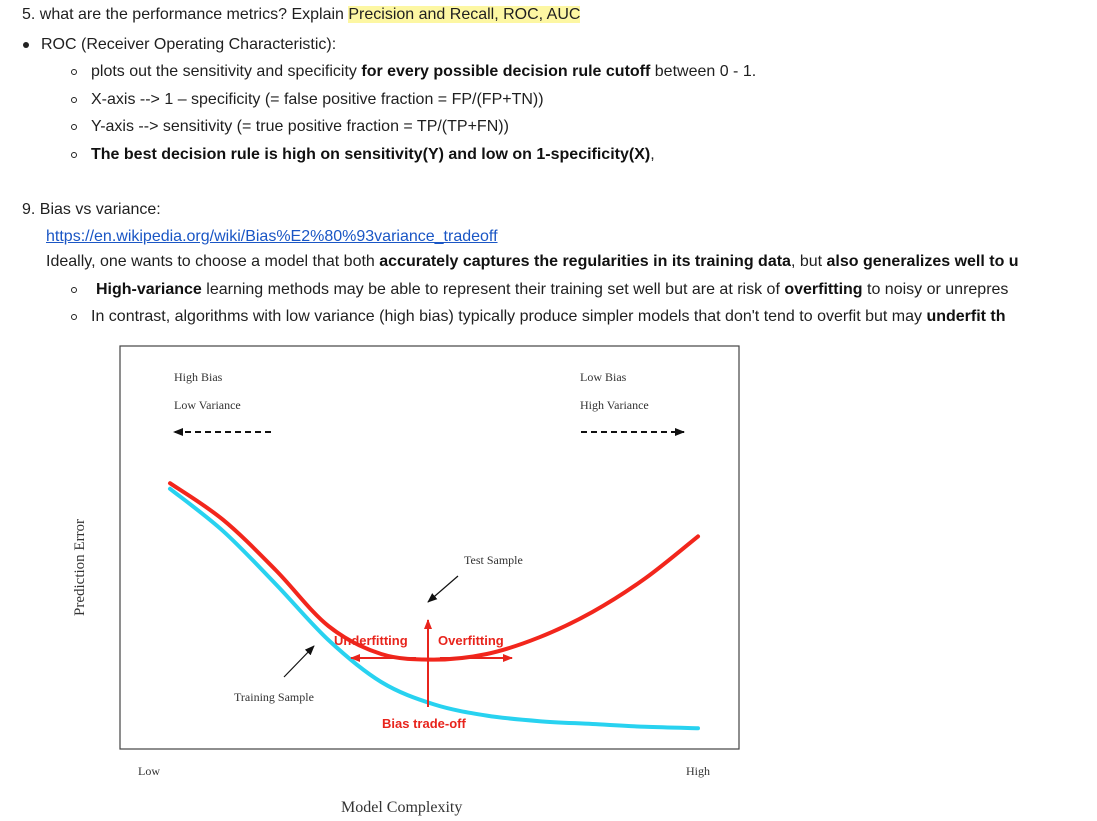 The height and width of the screenshot is (821, 1097). Describe the element at coordinates (434, 571) in the screenshot. I see `test-sample-curve` at that location.